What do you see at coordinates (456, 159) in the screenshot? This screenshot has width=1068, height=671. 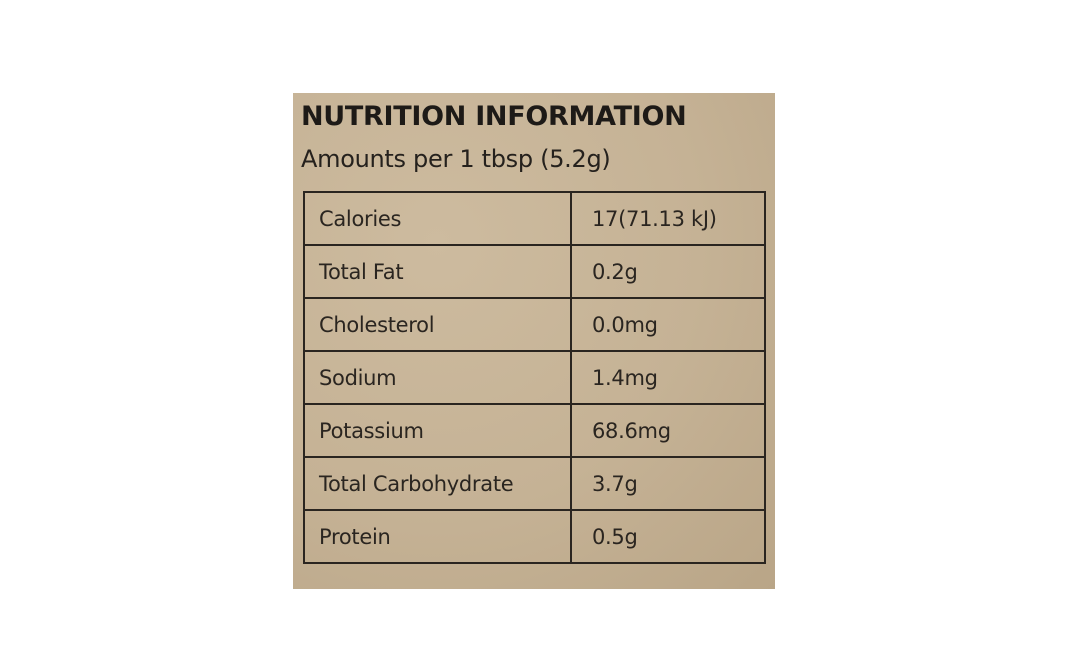 I see `serving-size: Amounts per 1 tbsp (5.2g)` at bounding box center [456, 159].